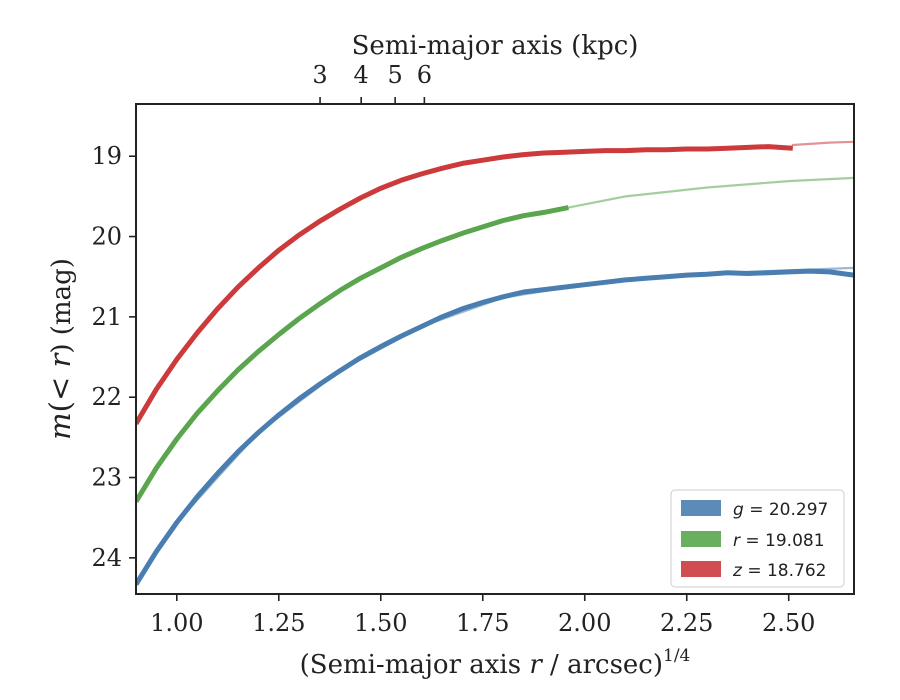 The image size is (900, 700). What do you see at coordinates (106, 478) in the screenshot?
I see `y-tick-label: 23` at bounding box center [106, 478].